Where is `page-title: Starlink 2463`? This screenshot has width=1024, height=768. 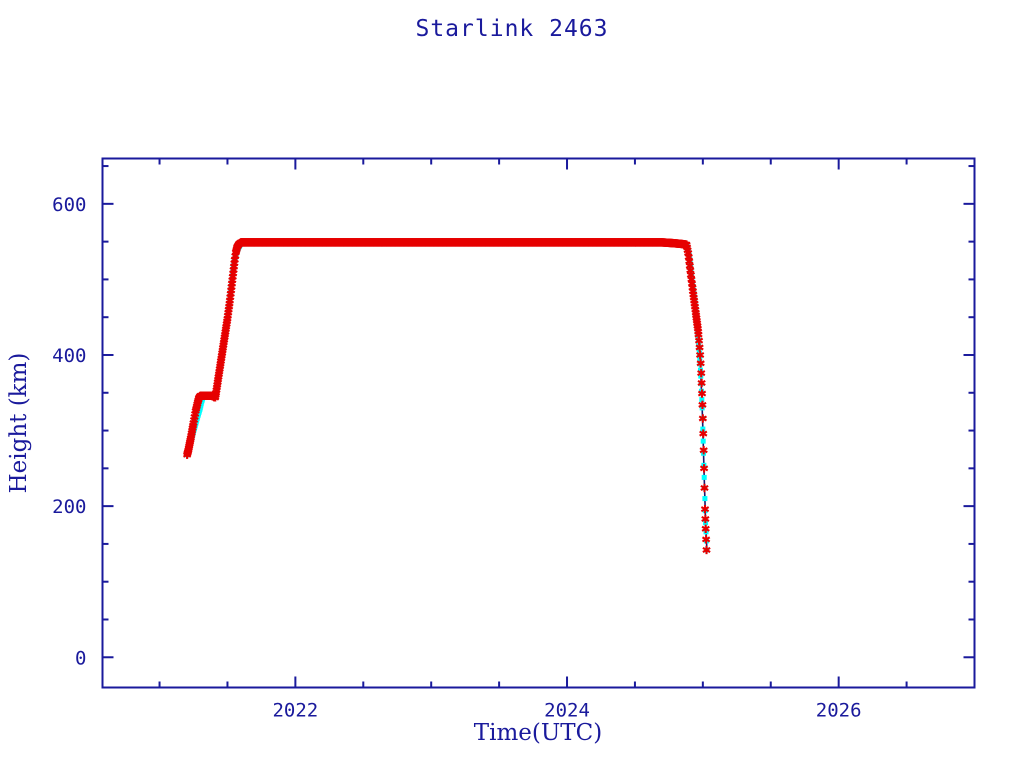
page-title: Starlink 2463 is located at coordinates (512, 29).